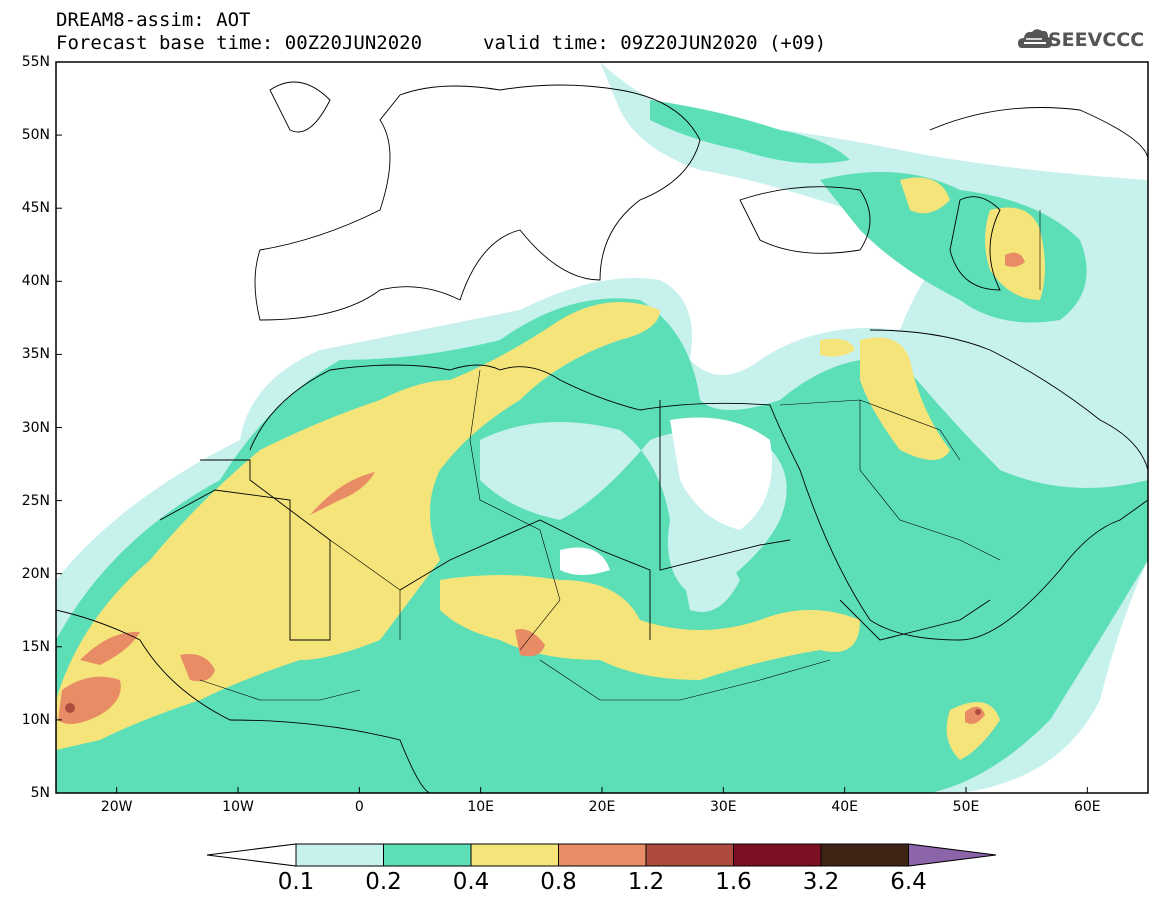  What do you see at coordinates (35, 135) in the screenshot?
I see `lat-label: 50N` at bounding box center [35, 135].